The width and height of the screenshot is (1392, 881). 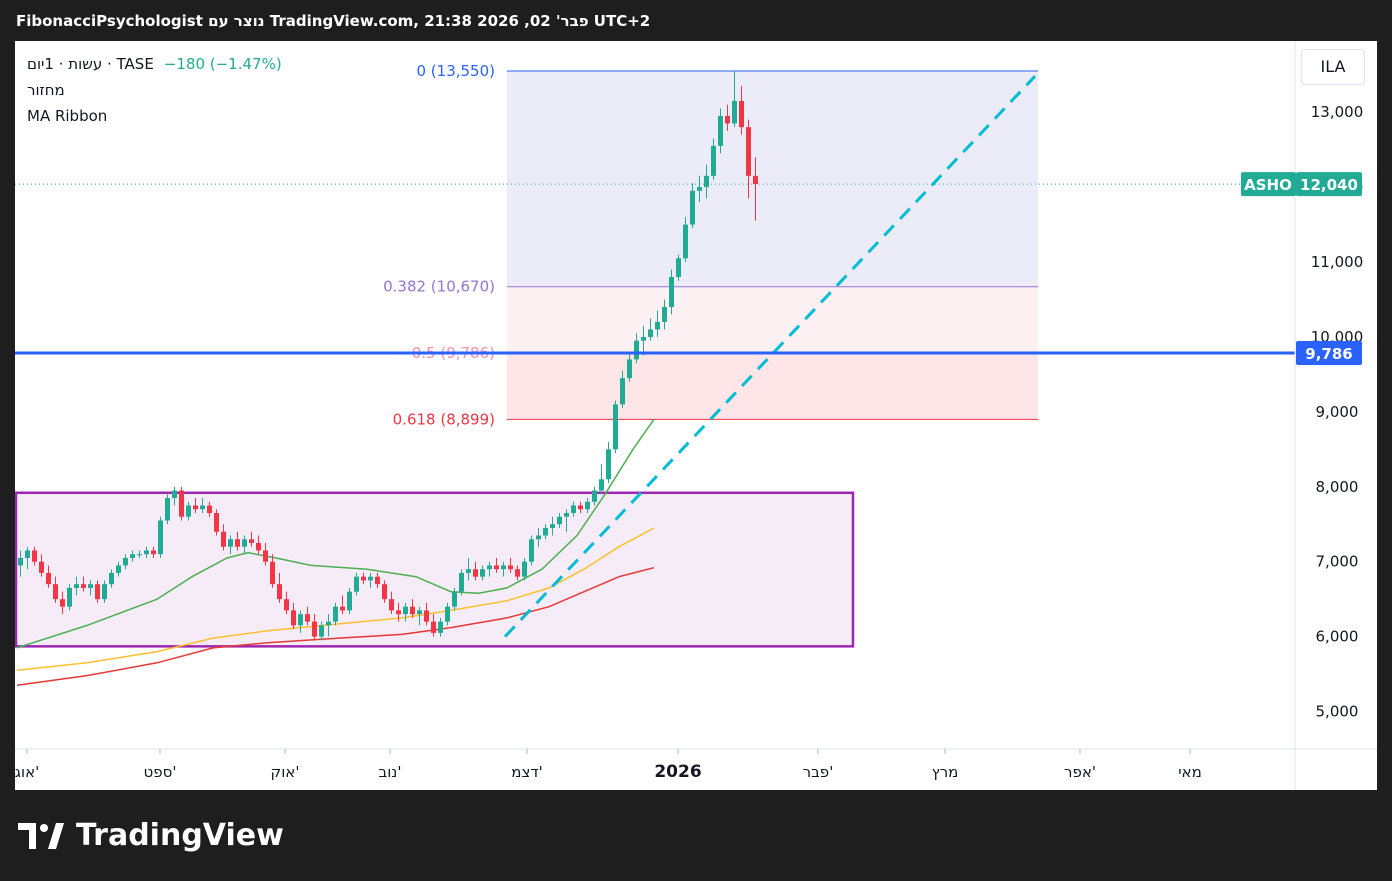 What do you see at coordinates (67, 116) in the screenshot?
I see `ma-ribbon-indicator-label: MA Ribbon` at bounding box center [67, 116].